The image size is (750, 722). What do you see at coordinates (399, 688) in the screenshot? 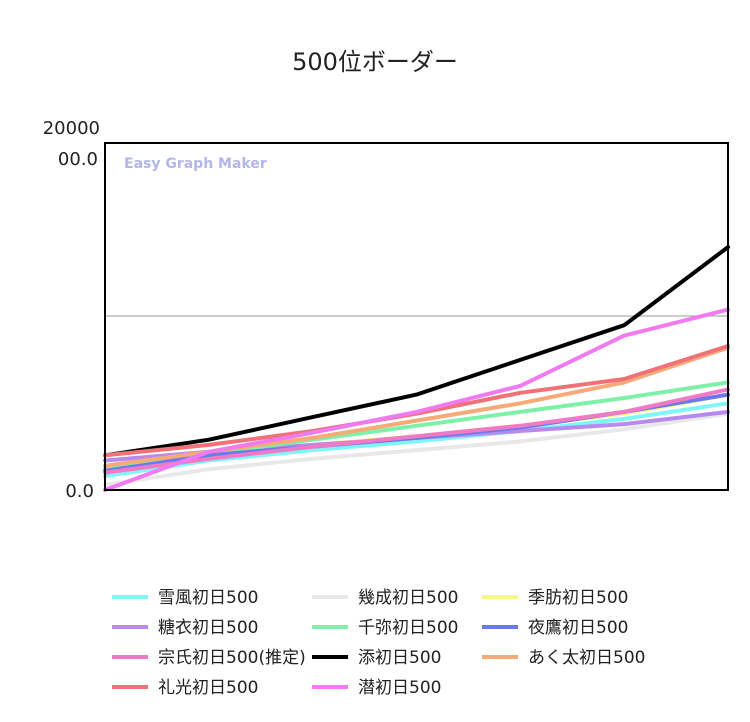
I see `legend-label-11: 潜初日500` at bounding box center [399, 688].